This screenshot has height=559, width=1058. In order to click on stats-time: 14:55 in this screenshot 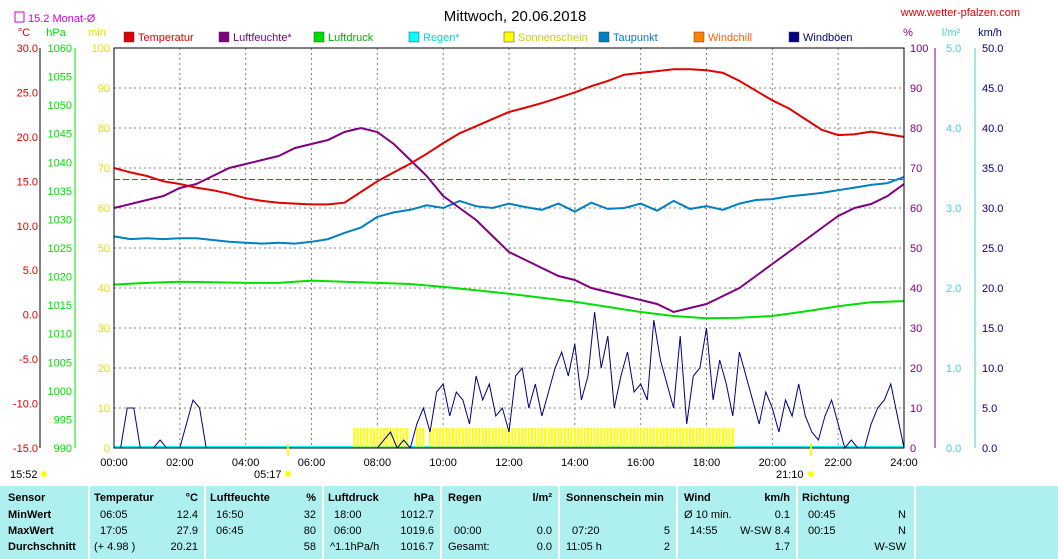, I will do `click(704, 531)`.